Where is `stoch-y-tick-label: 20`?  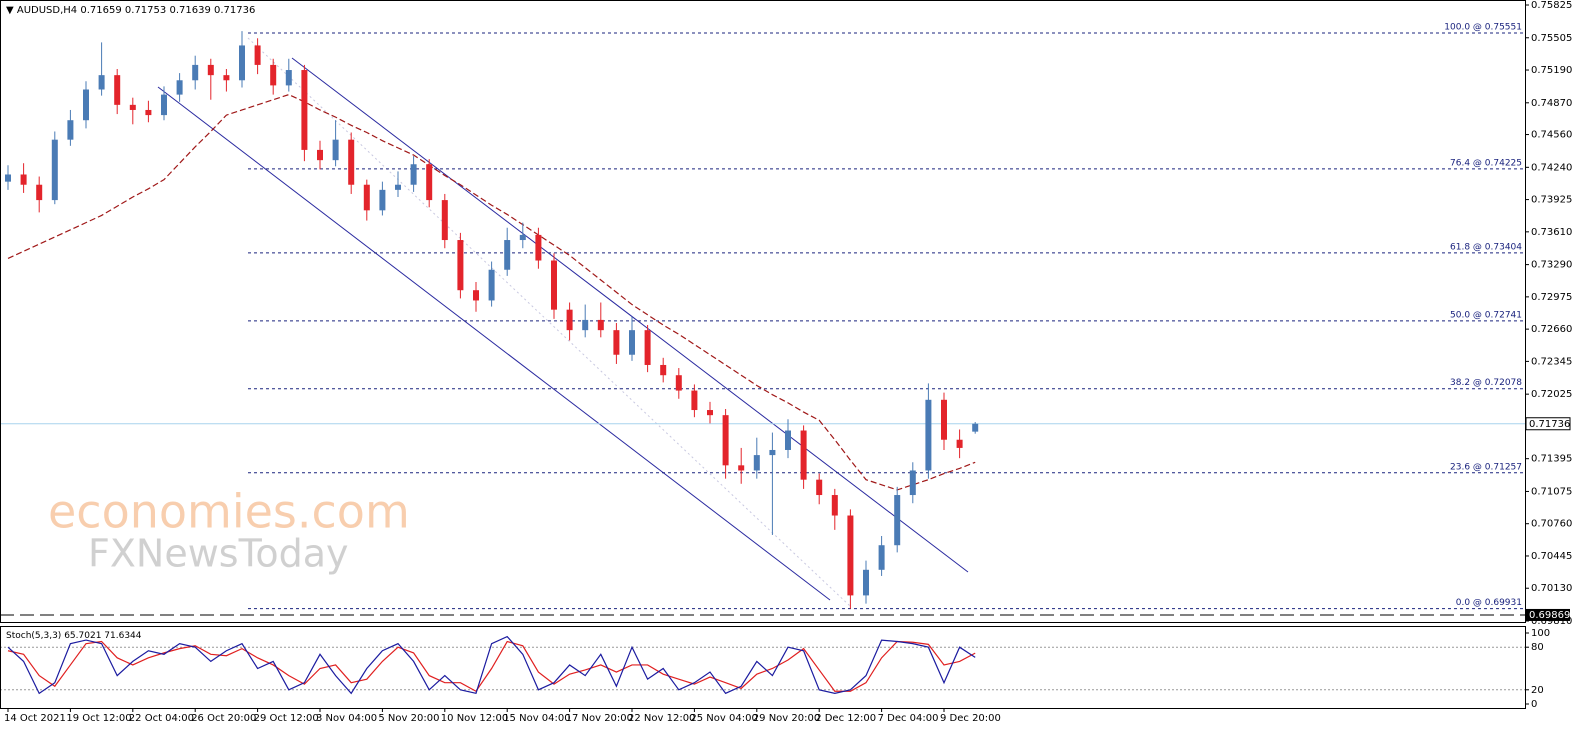
stoch-y-tick-label: 20 is located at coordinates (1537, 690).